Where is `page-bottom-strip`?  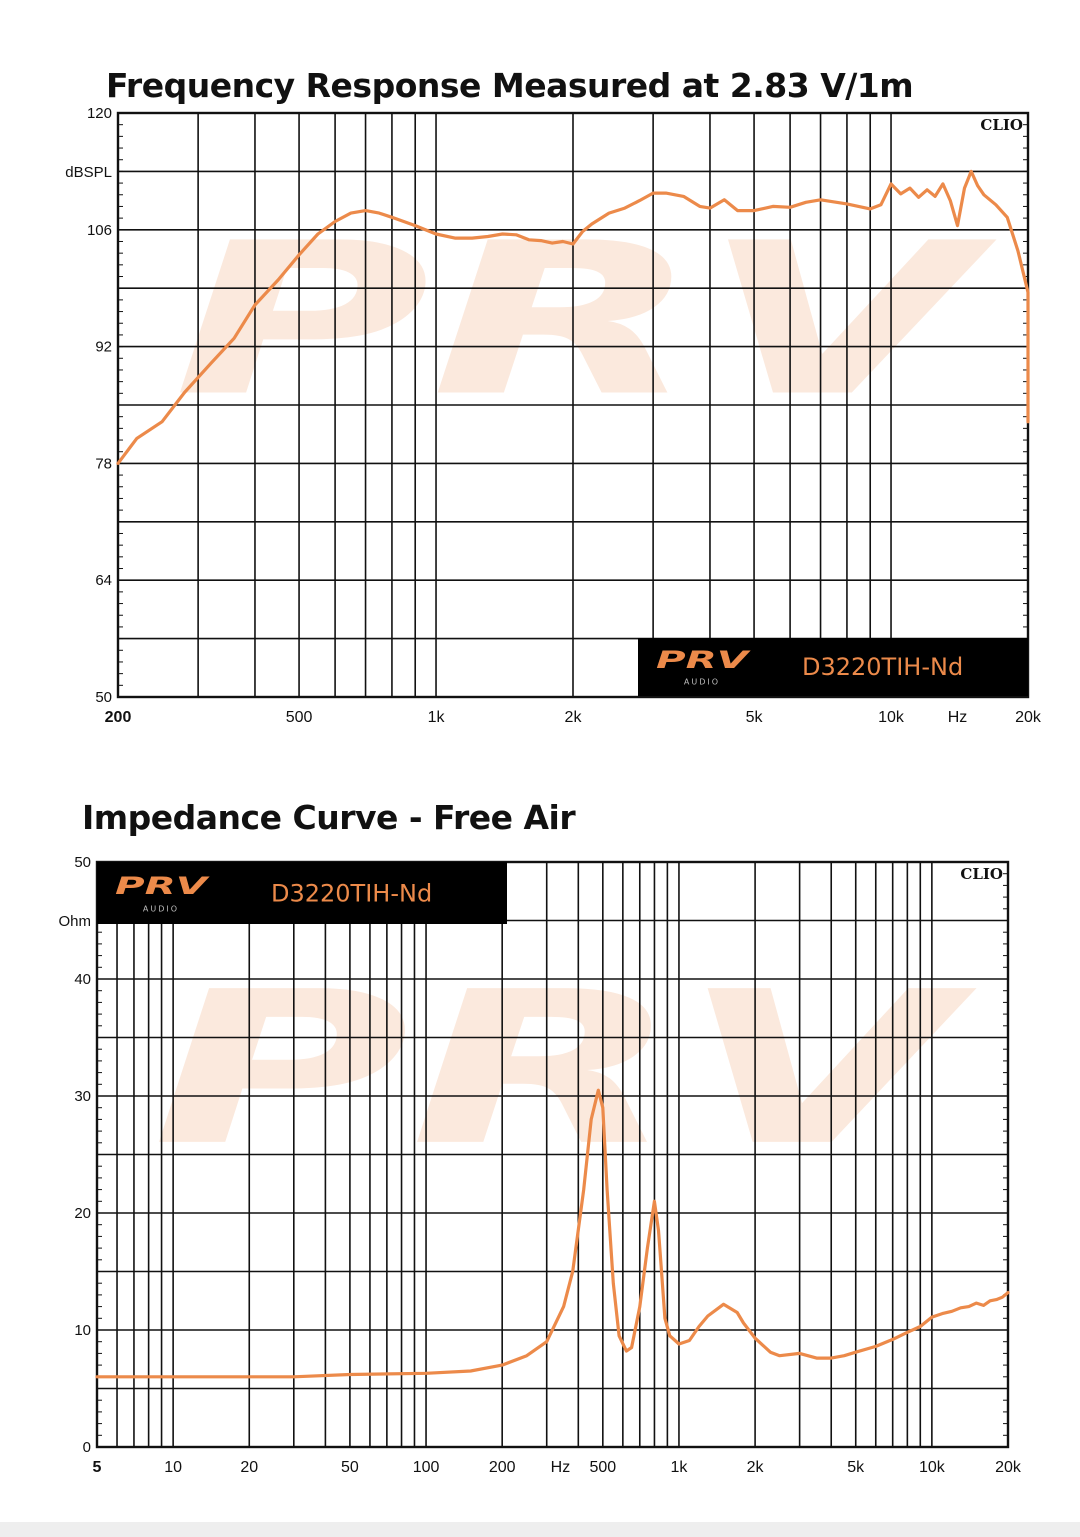 page-bottom-strip is located at coordinates (540, 1529).